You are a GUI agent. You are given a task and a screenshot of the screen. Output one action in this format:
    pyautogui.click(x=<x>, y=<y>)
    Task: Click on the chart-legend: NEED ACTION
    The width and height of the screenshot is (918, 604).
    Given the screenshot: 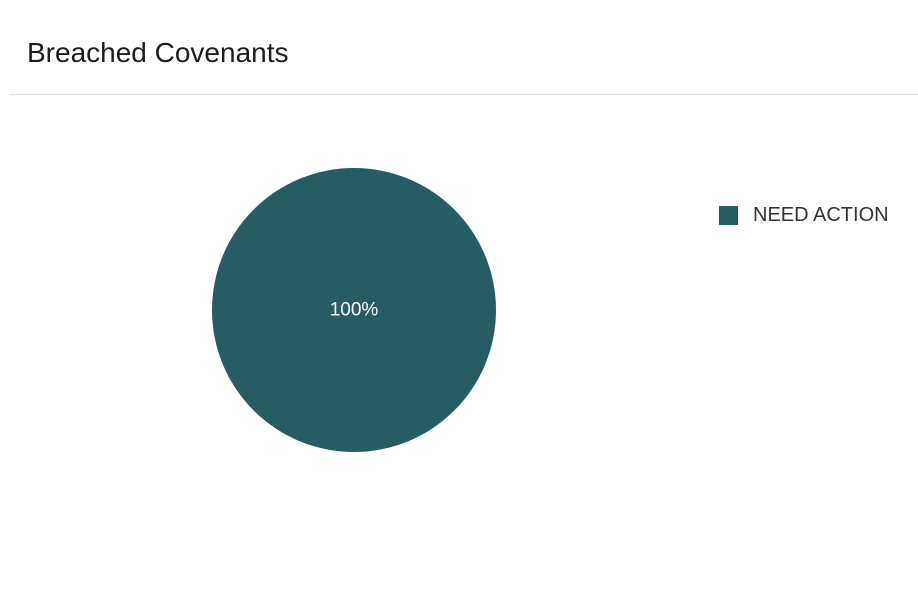 What is the action you would take?
    pyautogui.click(x=804, y=215)
    